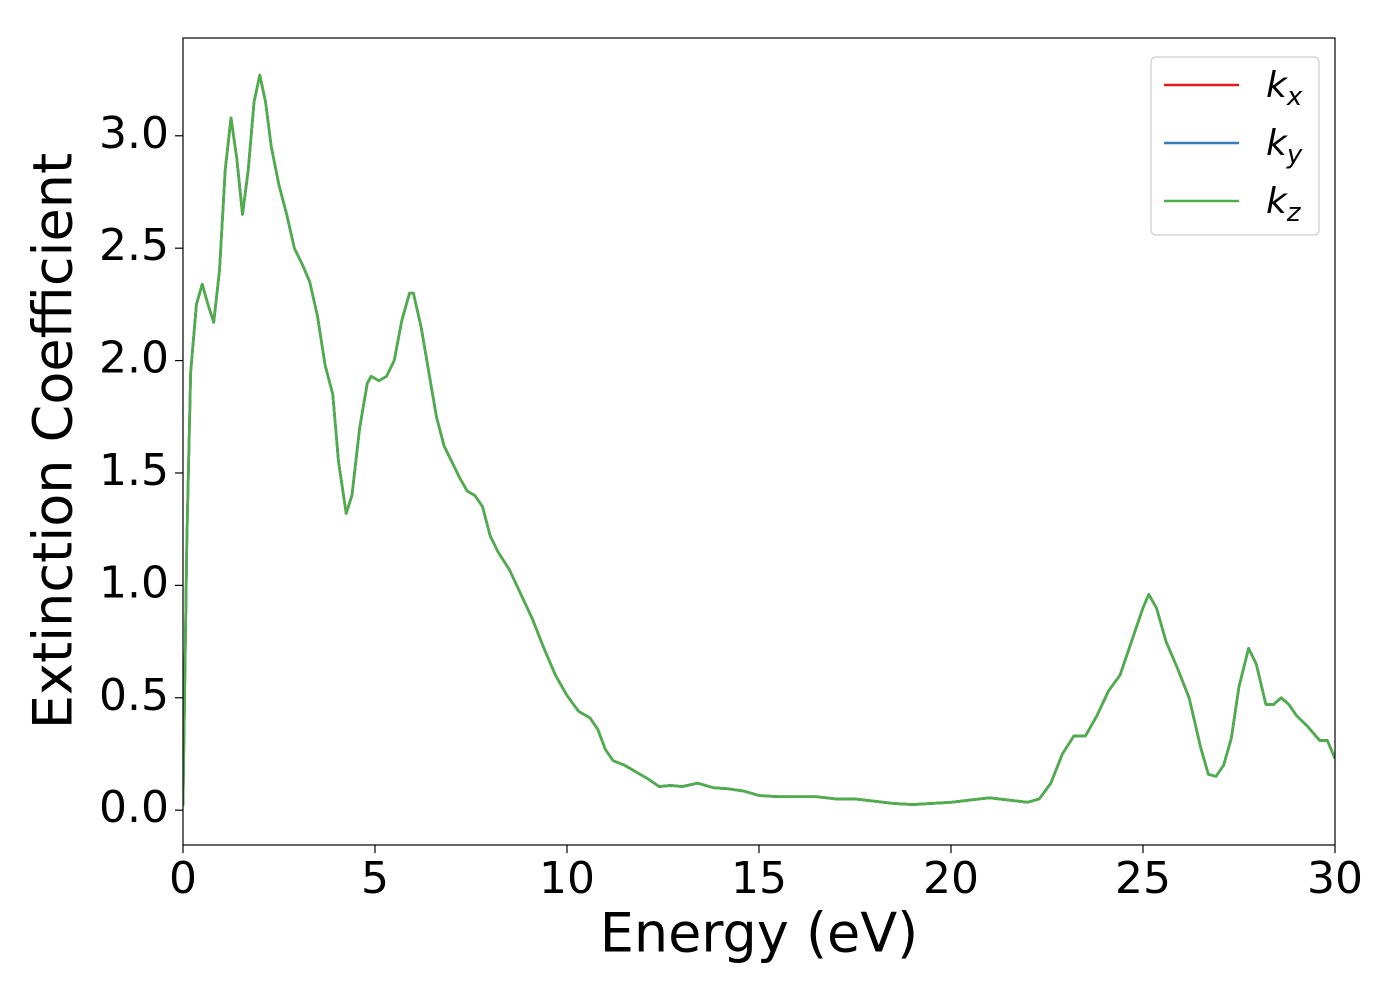 The image size is (1400, 1000). What do you see at coordinates (134, 133) in the screenshot?
I see `y-tick-label: 3.0` at bounding box center [134, 133].